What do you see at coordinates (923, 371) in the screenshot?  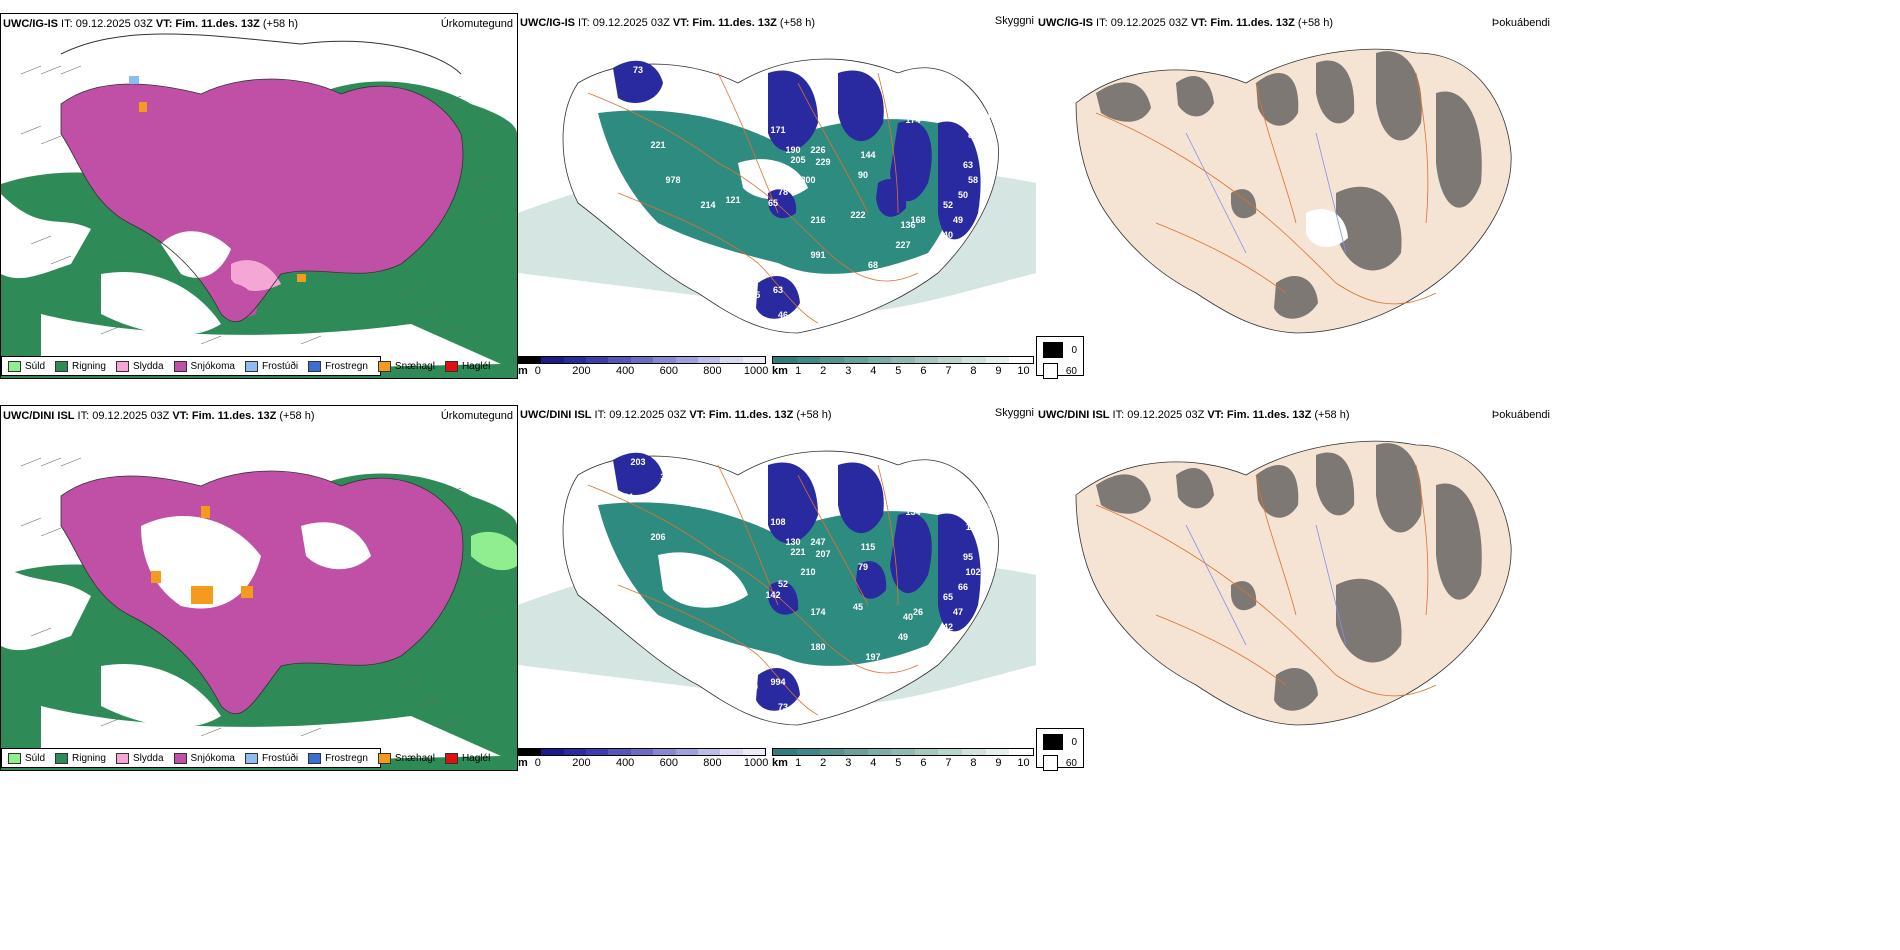 I see `colorbar-tick: 6` at bounding box center [923, 371].